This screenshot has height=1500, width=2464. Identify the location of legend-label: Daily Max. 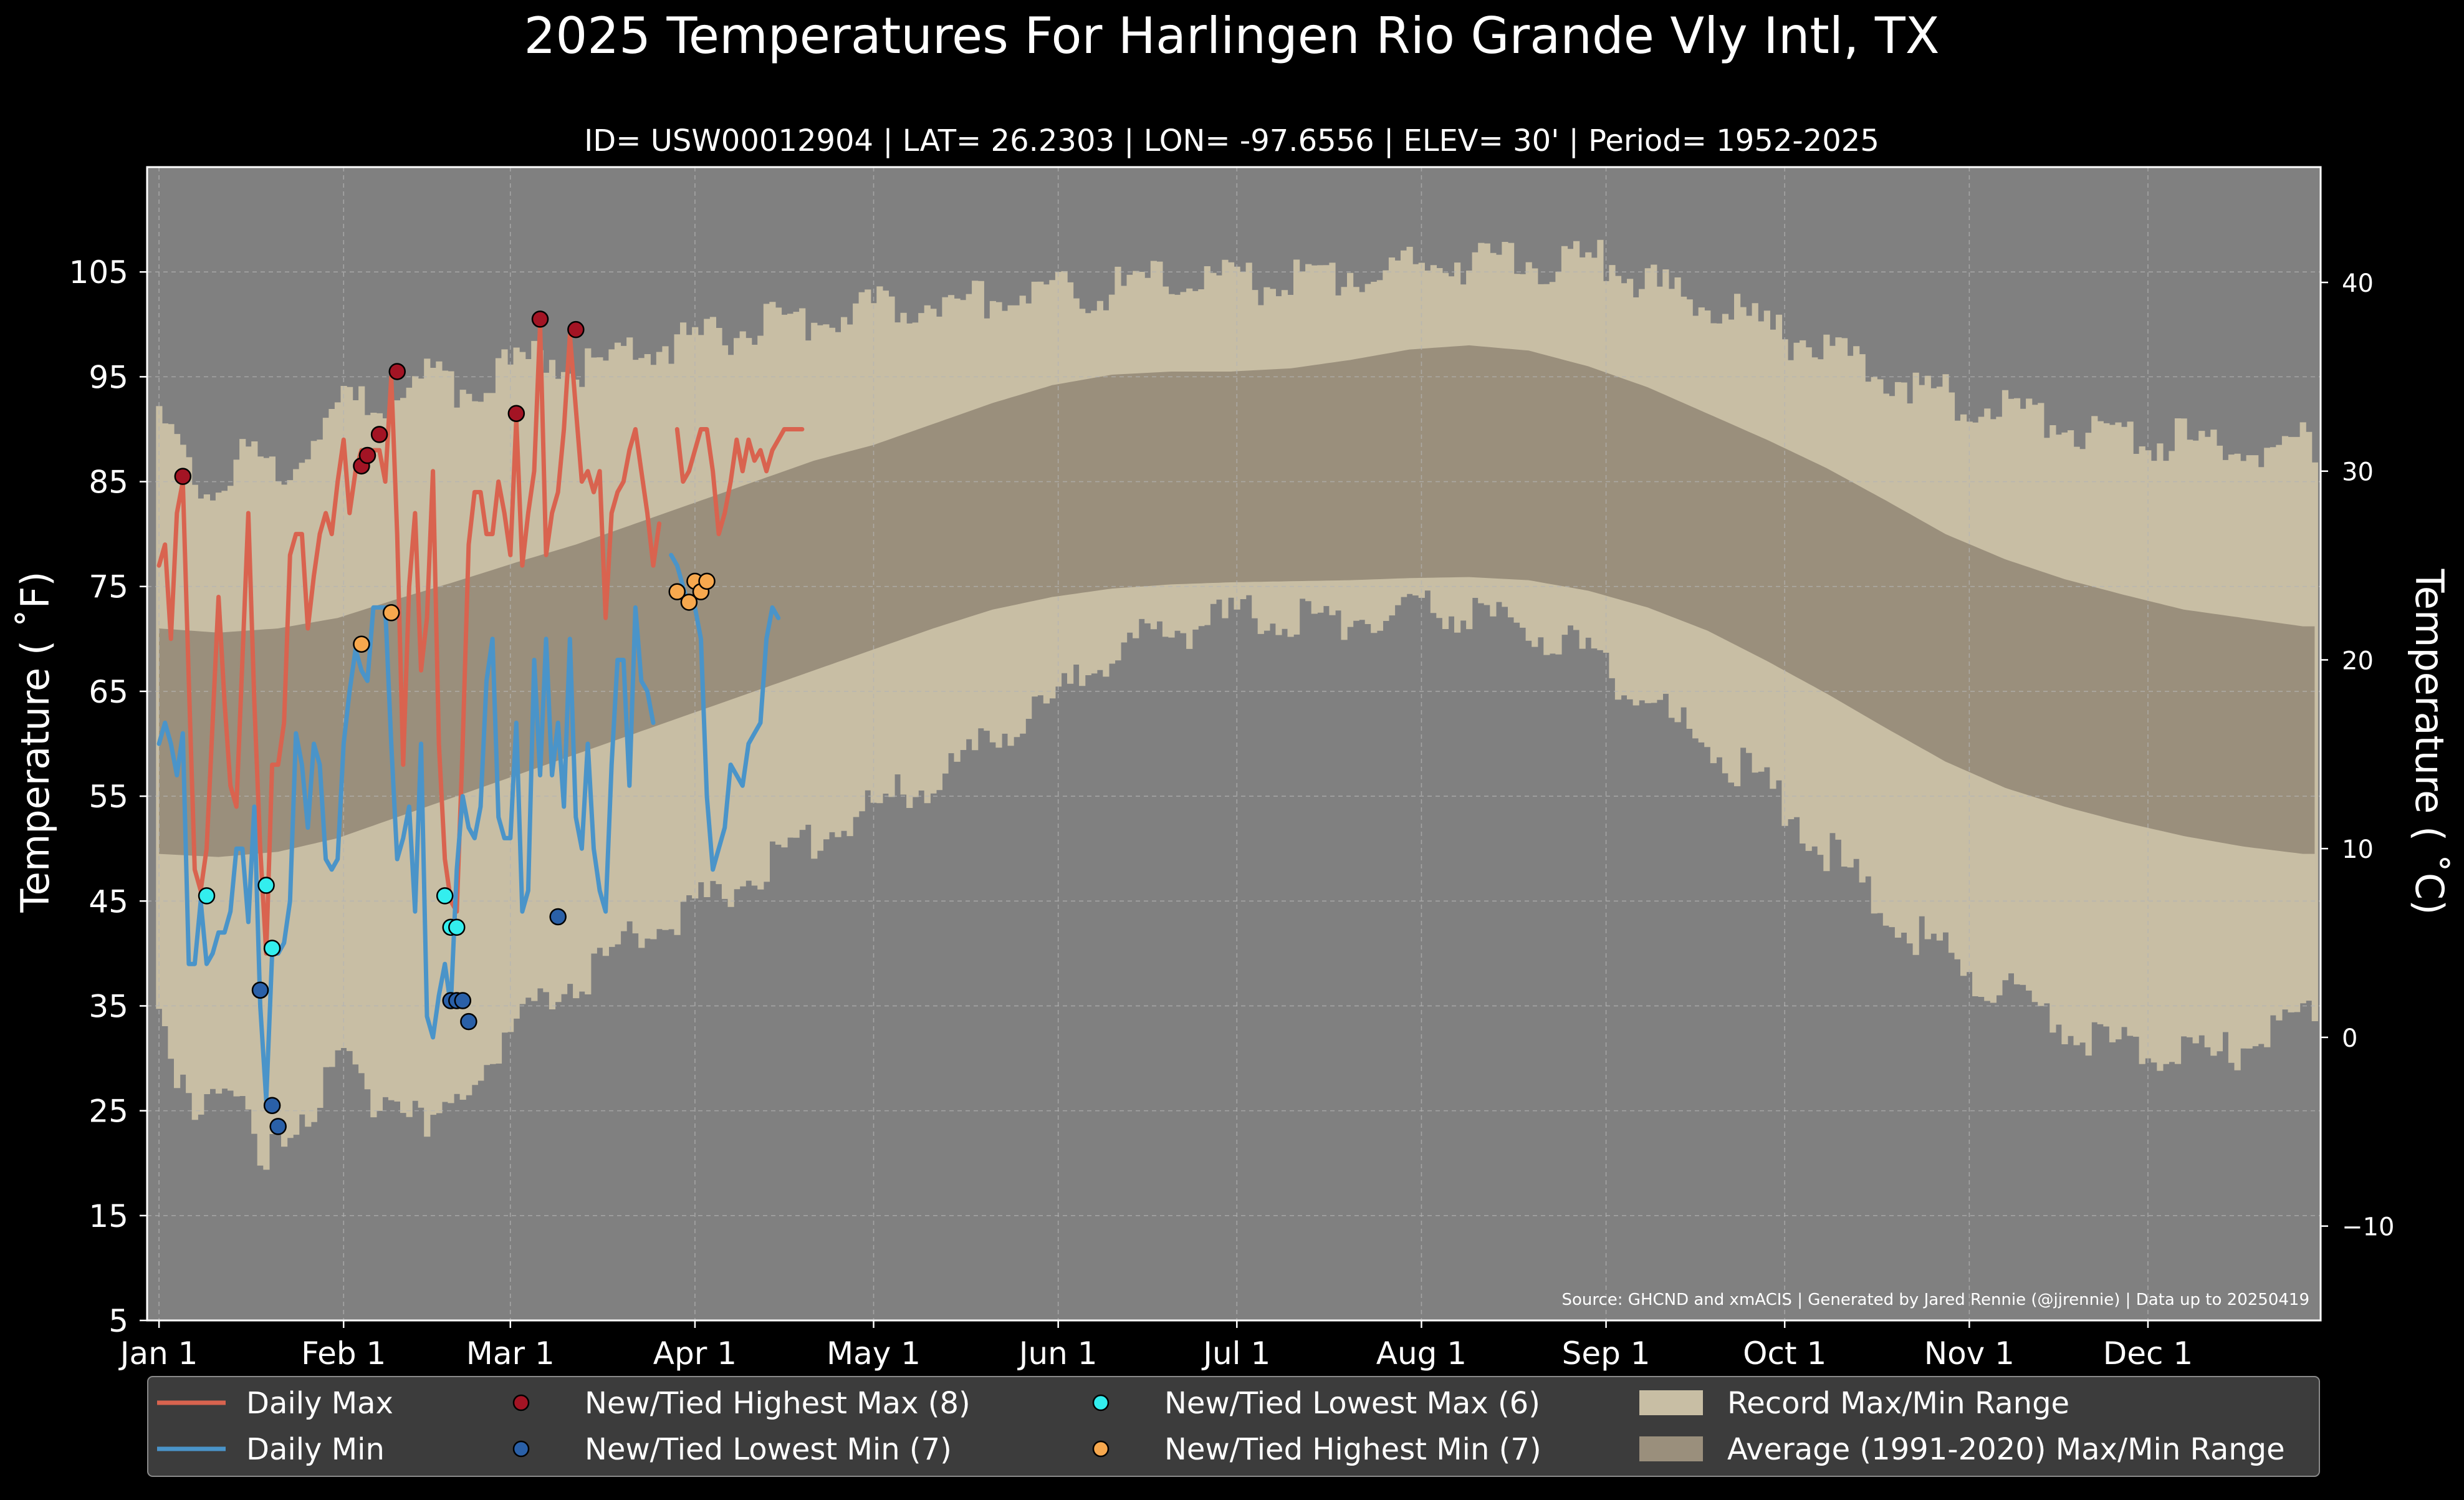
(319, 1403).